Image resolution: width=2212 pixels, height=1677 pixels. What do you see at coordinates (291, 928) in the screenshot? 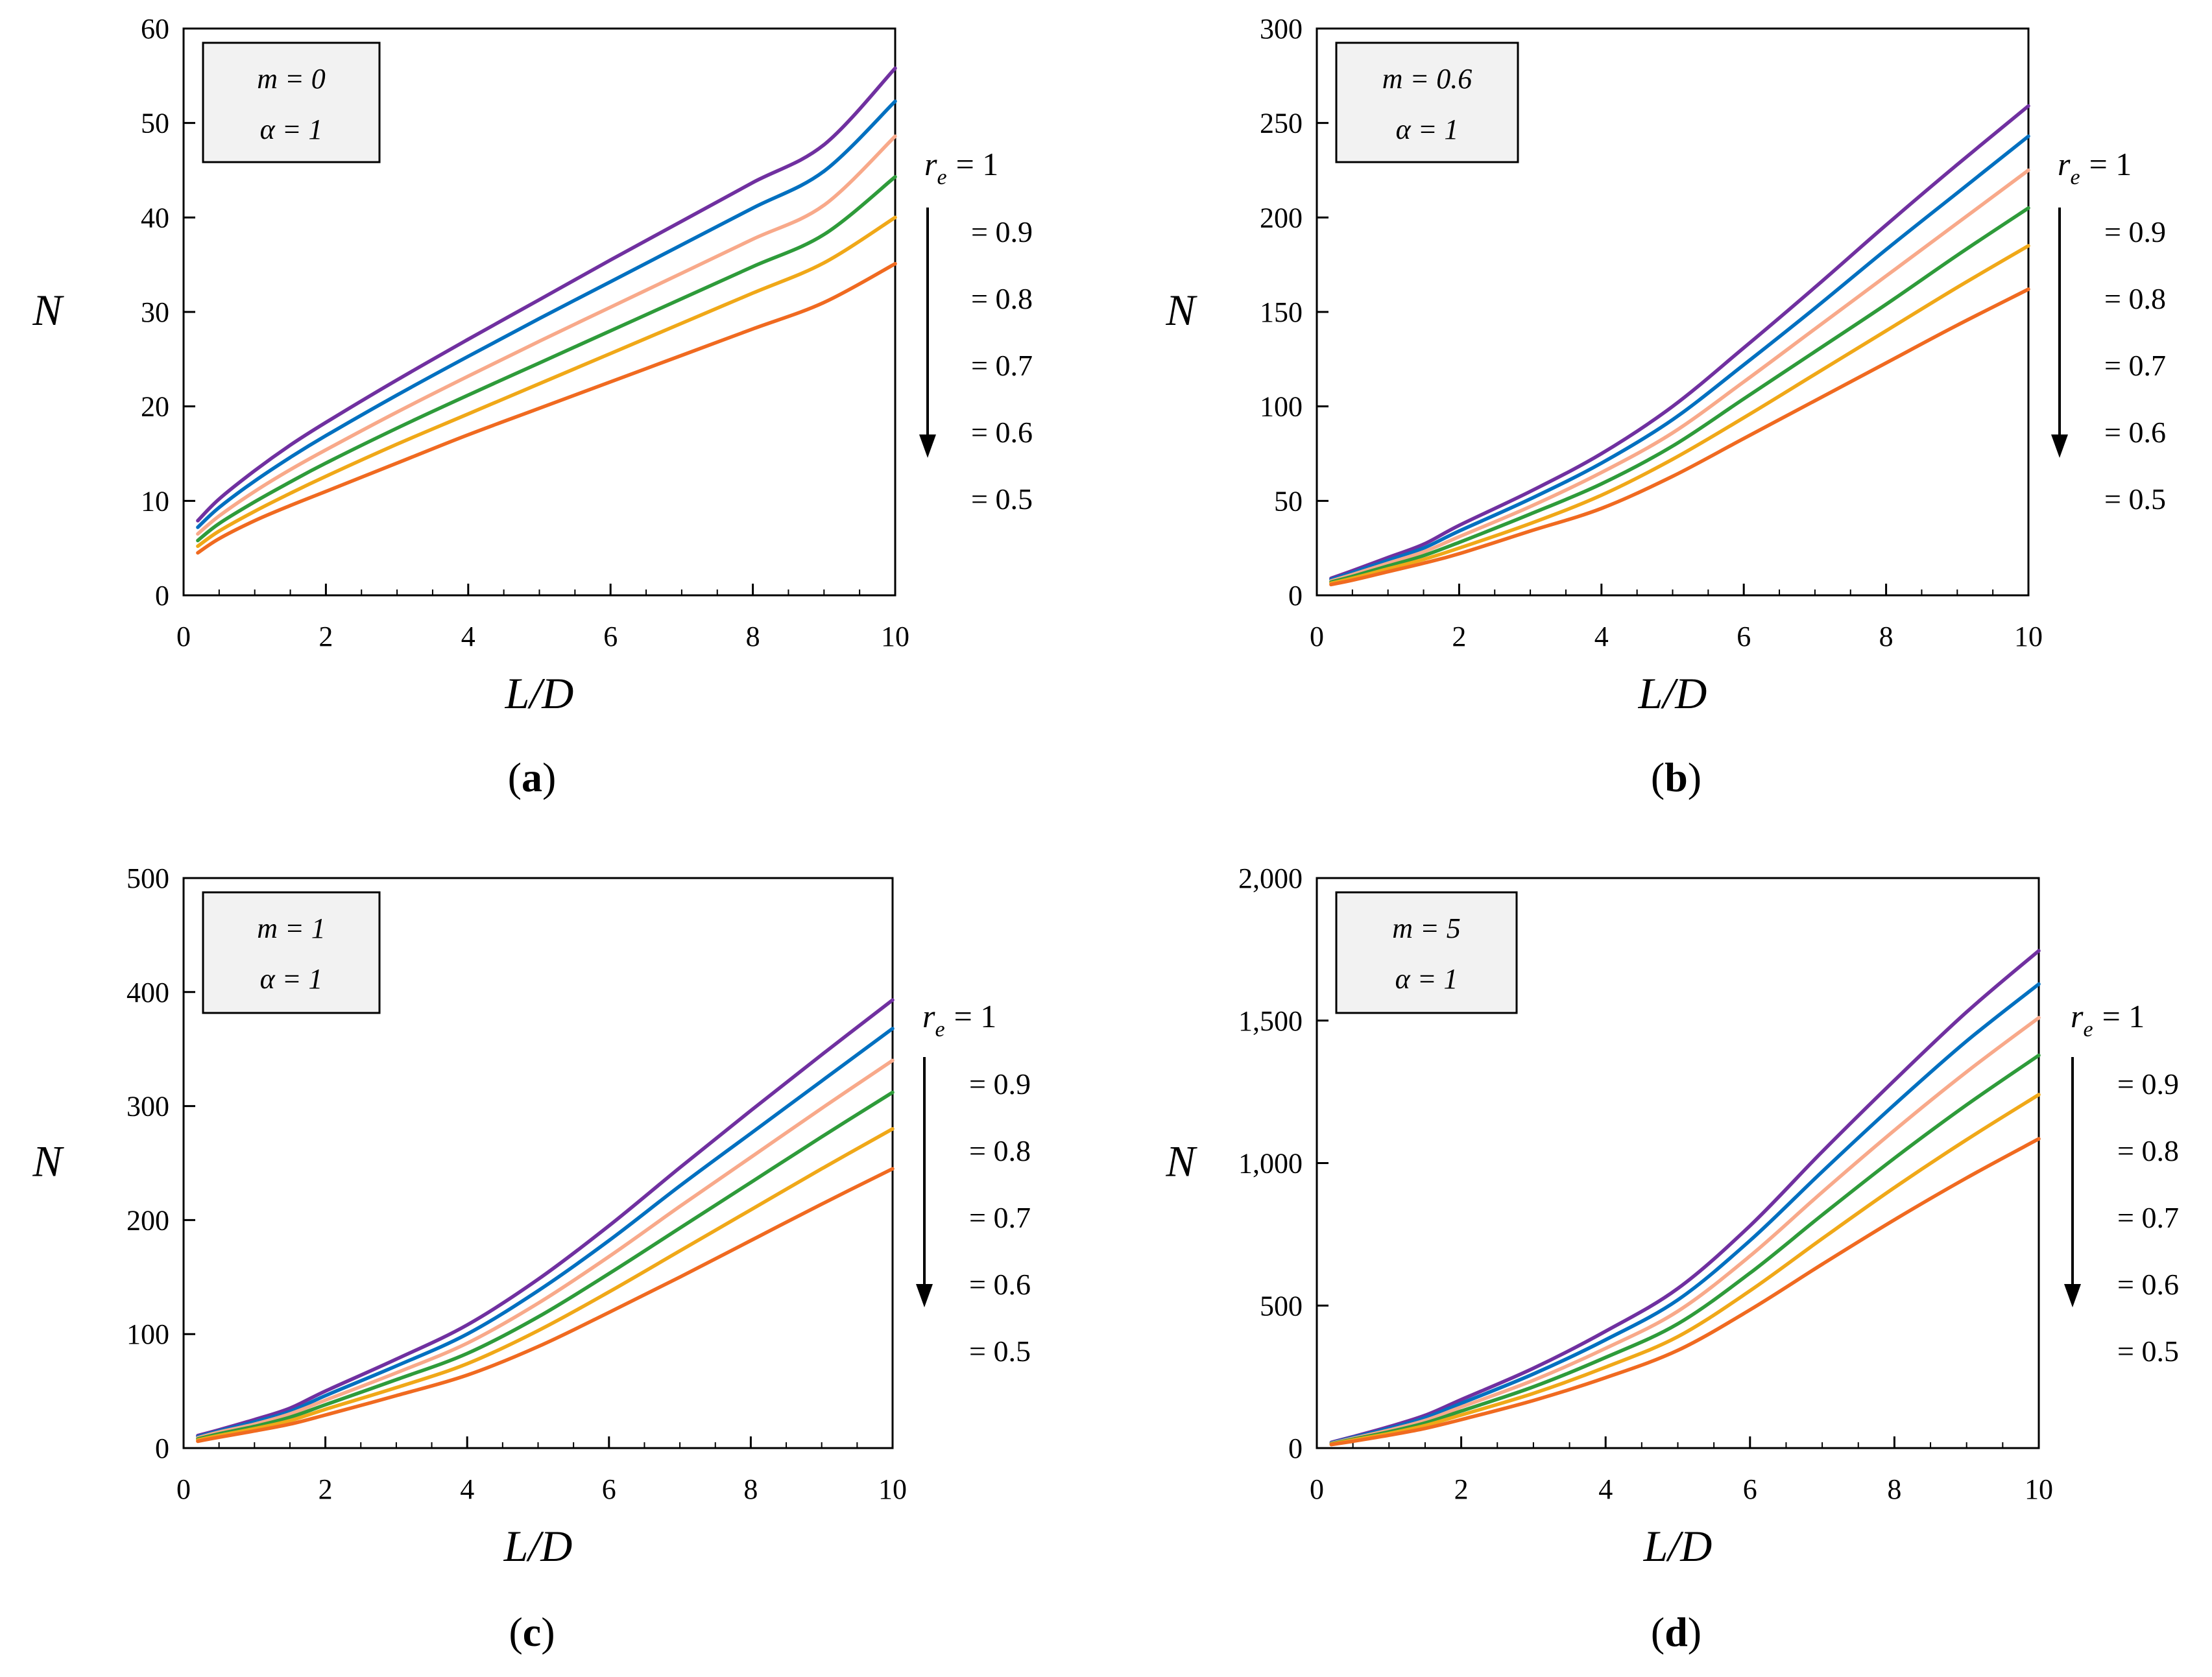
I see `annotation-text: m = 1` at bounding box center [291, 928].